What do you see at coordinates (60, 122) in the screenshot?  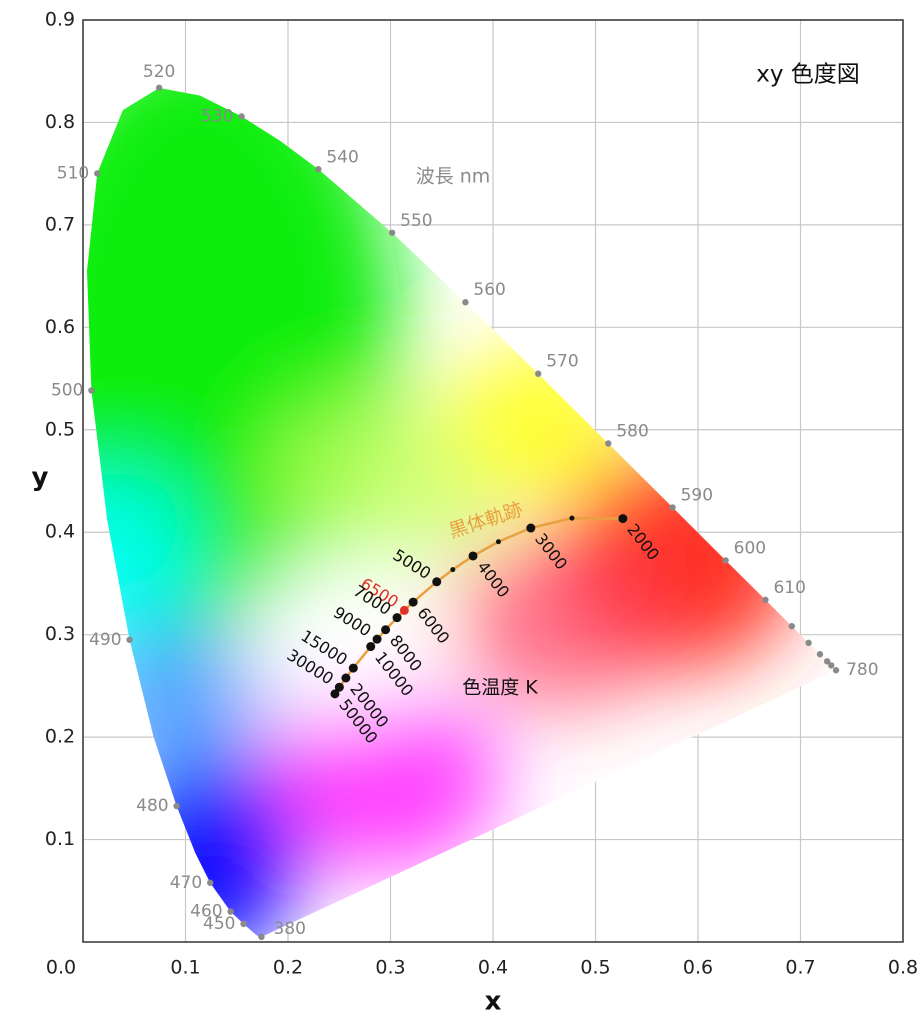 I see `y-tick-label: 0.8` at bounding box center [60, 122].